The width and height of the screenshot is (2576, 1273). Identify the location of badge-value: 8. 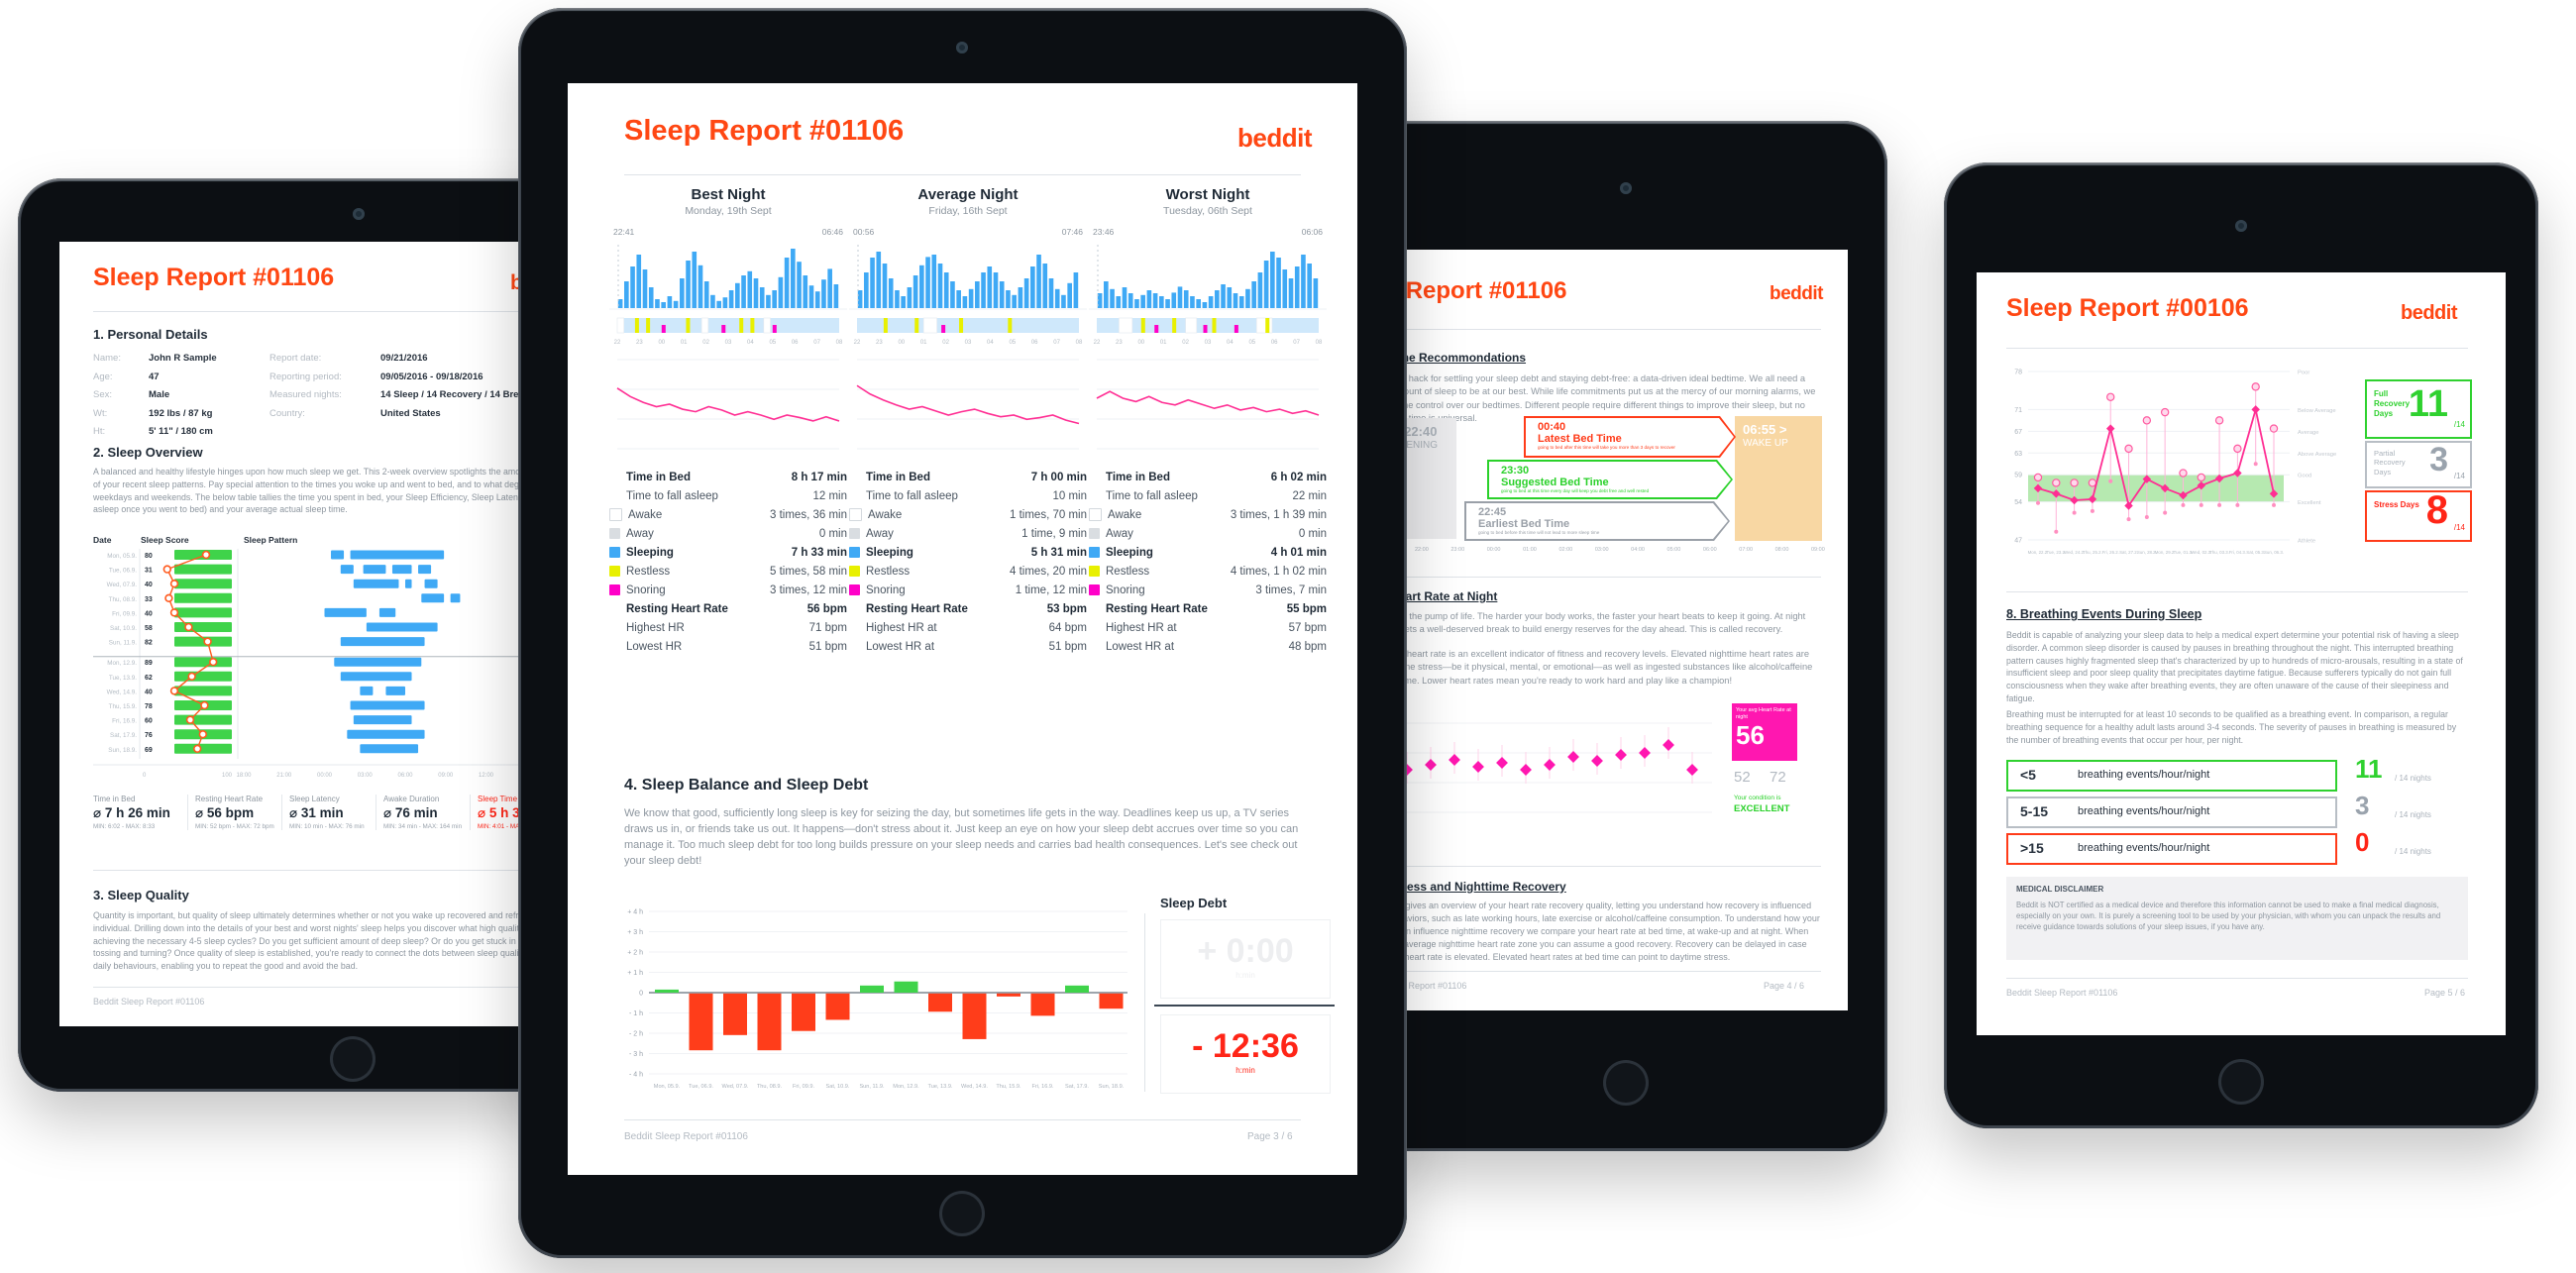
(2437, 510).